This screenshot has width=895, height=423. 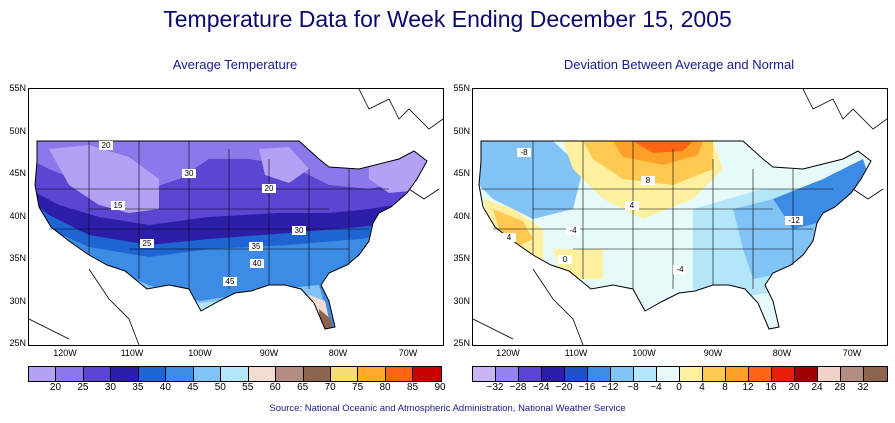 I want to click on colorbar-label: 4, so click(x=702, y=387).